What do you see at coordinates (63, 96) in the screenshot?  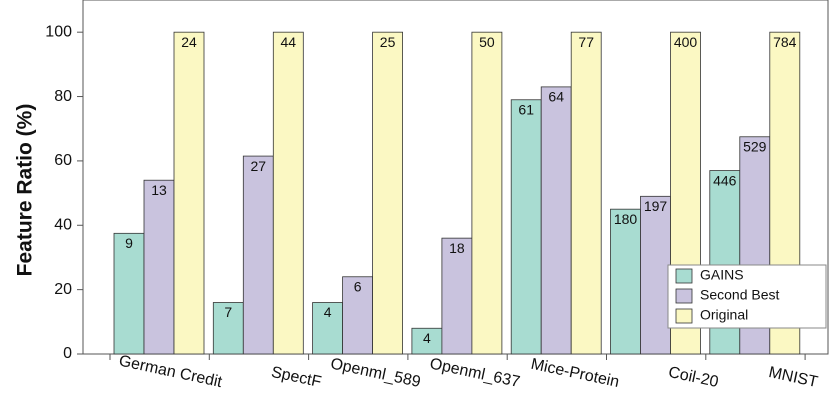 I see `y-tick-label: 80` at bounding box center [63, 96].